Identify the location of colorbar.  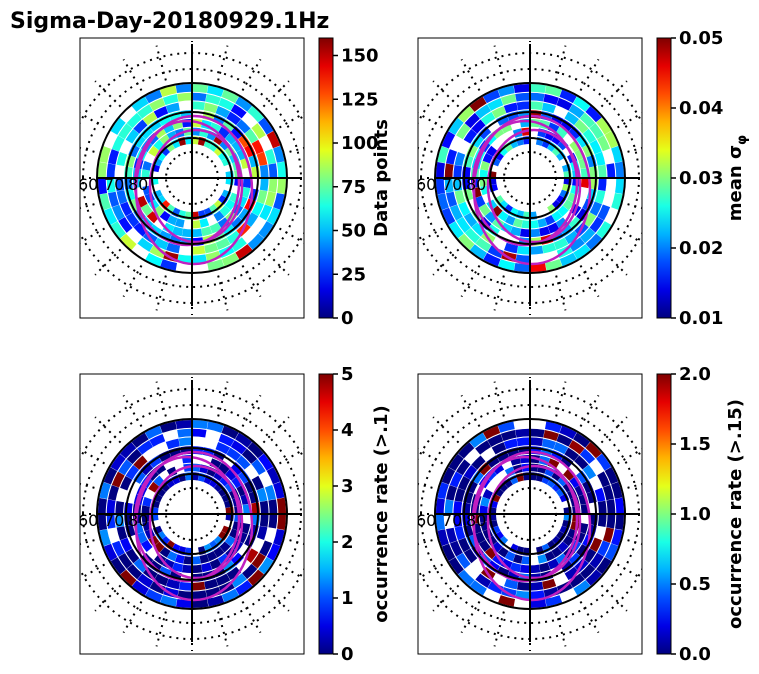
(664, 178).